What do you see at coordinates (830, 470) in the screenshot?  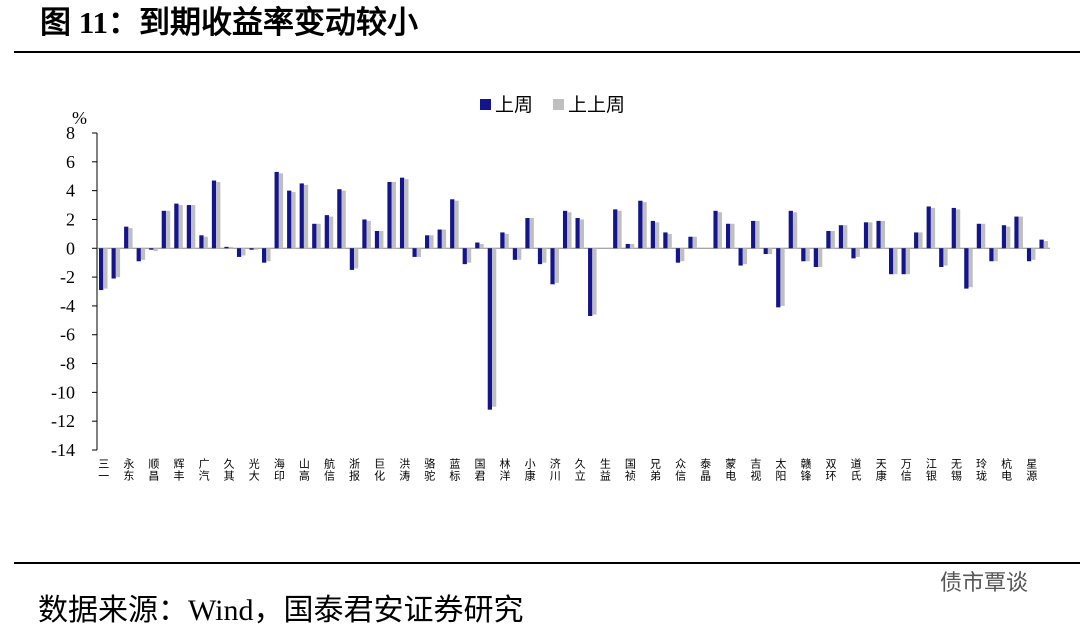 I see `x-tick-label: 双环` at bounding box center [830, 470].